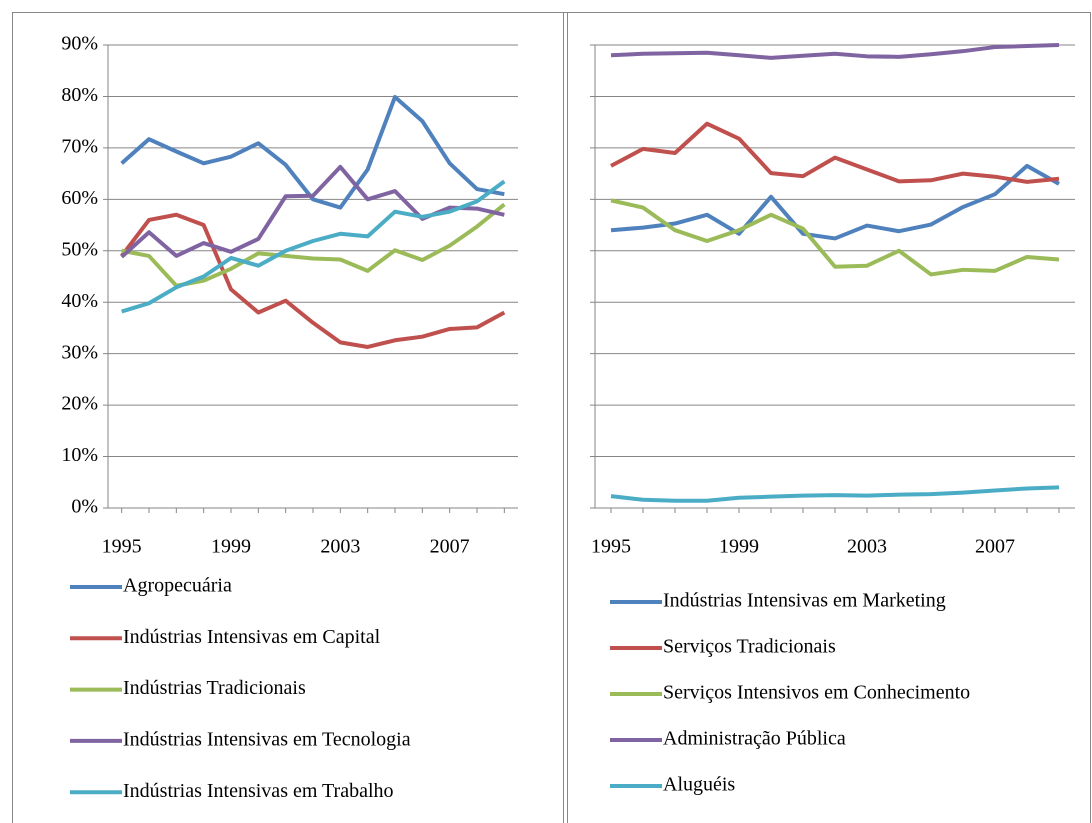 This screenshot has width=1092, height=823. Describe the element at coordinates (79, 249) in the screenshot. I see `y-tick-label: 50%` at that location.